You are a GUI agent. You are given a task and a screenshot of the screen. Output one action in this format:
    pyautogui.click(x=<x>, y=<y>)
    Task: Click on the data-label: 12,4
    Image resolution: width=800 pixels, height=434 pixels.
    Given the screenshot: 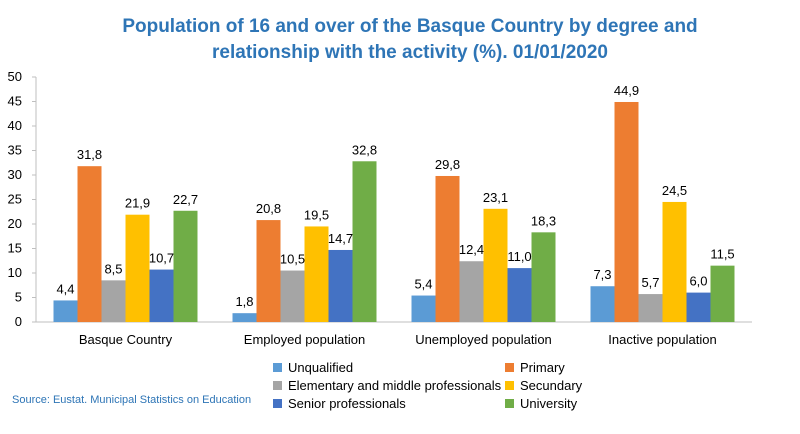 What is the action you would take?
    pyautogui.click(x=471, y=249)
    